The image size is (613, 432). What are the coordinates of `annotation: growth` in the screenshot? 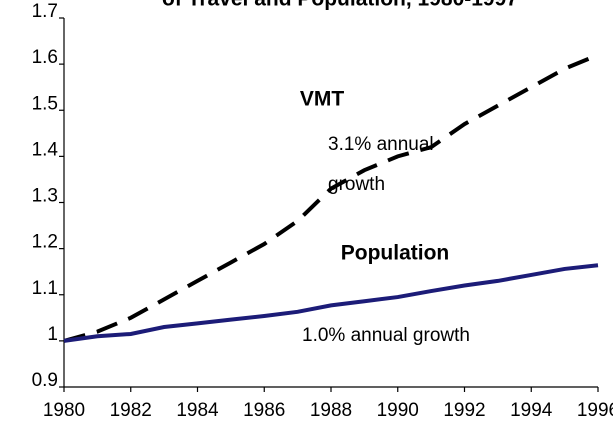 It's located at (356, 184).